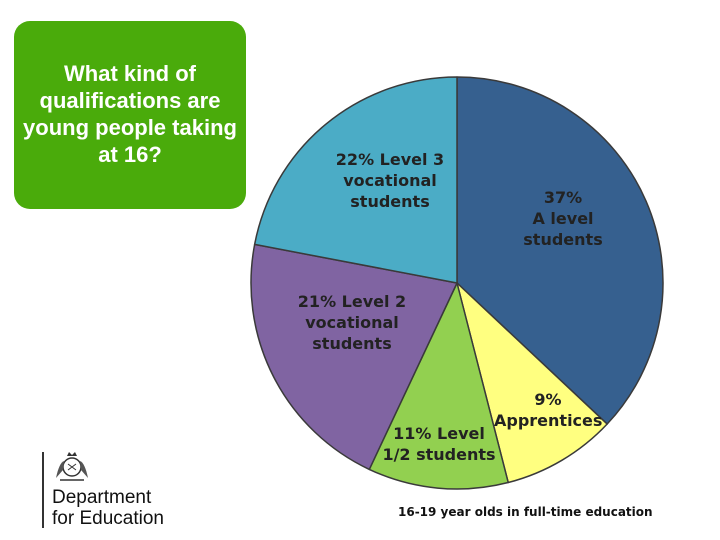 Image resolution: width=720 pixels, height=540 pixels. What do you see at coordinates (352, 322) in the screenshot?
I see `slice-label-level-2-vocational: 21% Level 2 vocational students` at bounding box center [352, 322].